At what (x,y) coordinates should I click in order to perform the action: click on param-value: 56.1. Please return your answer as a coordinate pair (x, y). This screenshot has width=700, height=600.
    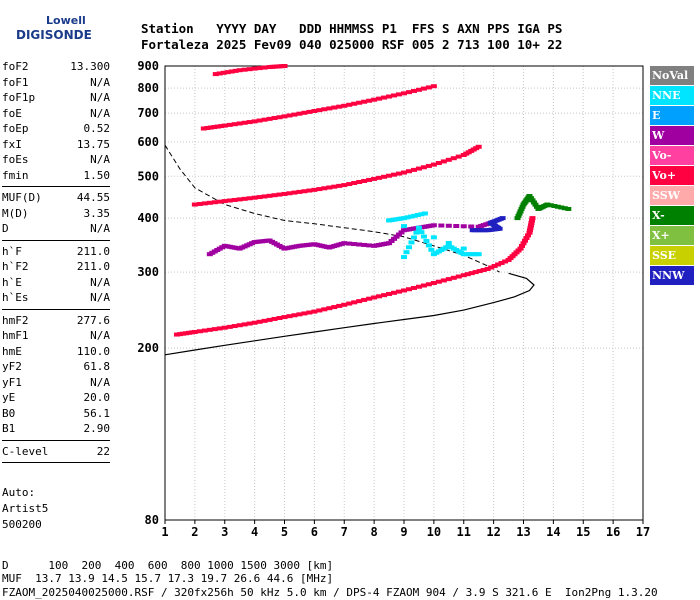
    Looking at the image, I should click on (97, 413).